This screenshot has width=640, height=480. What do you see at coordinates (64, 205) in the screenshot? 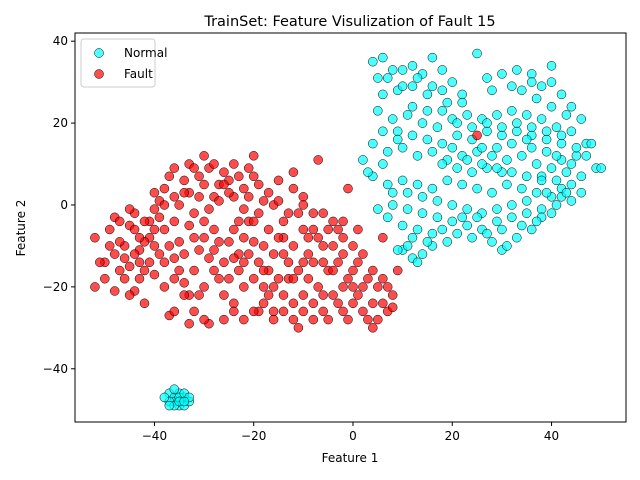
I see `y-tick-label: 0` at bounding box center [64, 205].